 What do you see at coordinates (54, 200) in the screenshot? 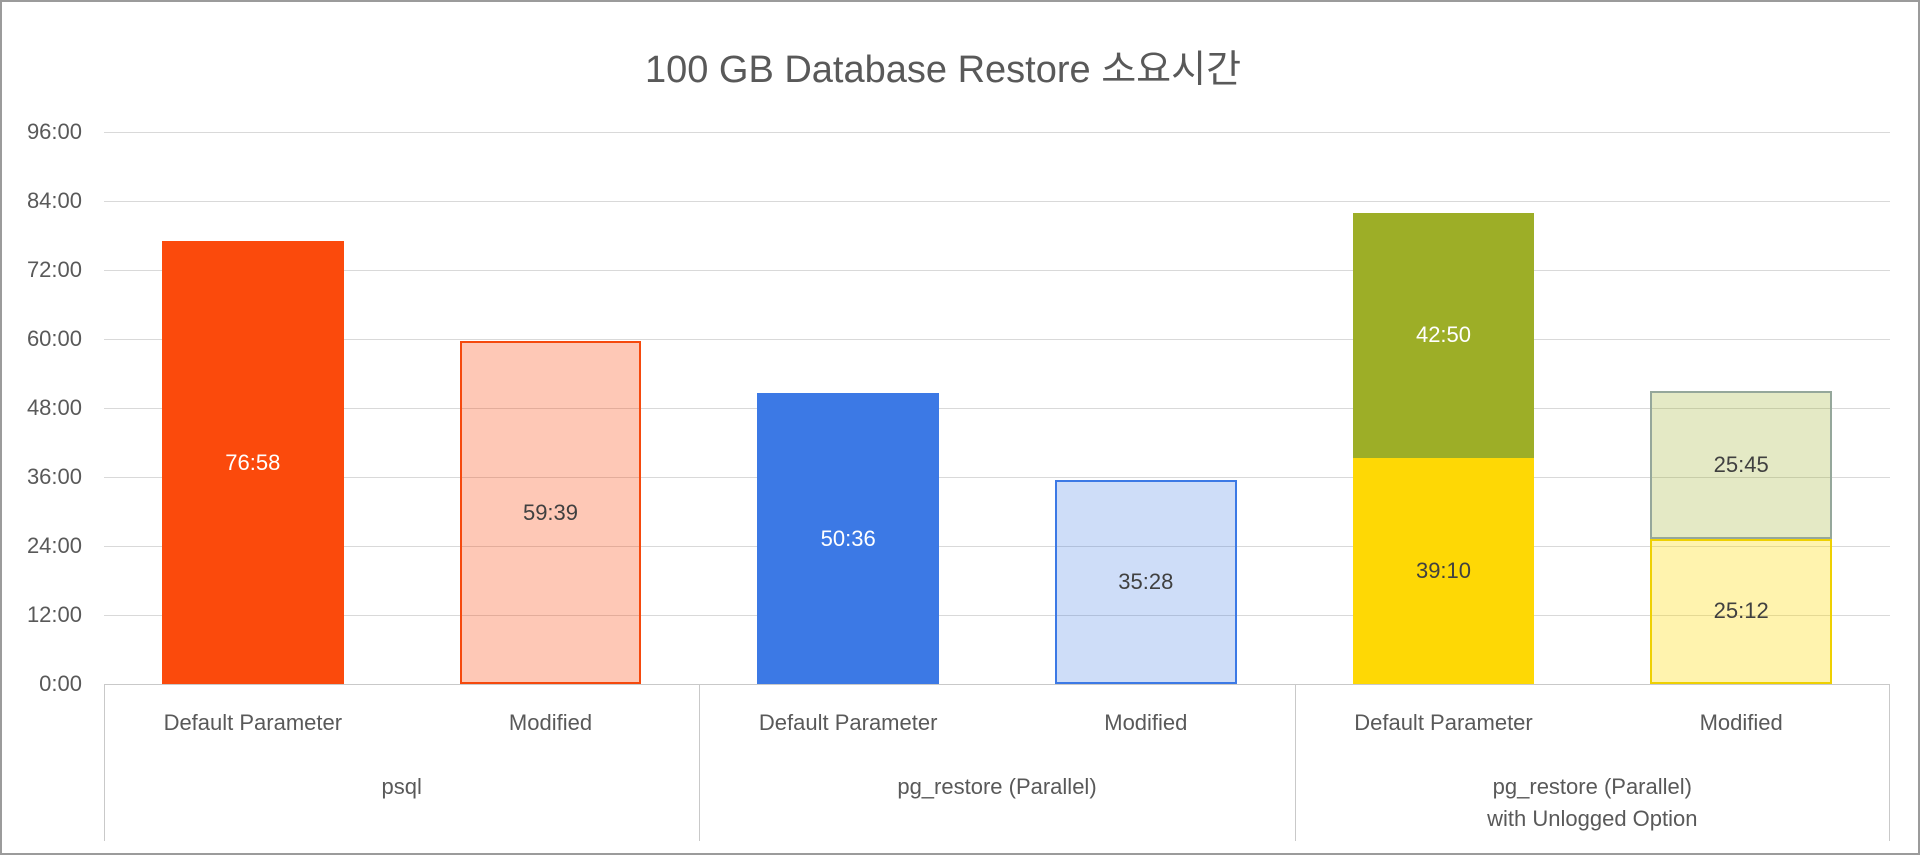
I see `y-tick-label: 84:00` at bounding box center [54, 200].